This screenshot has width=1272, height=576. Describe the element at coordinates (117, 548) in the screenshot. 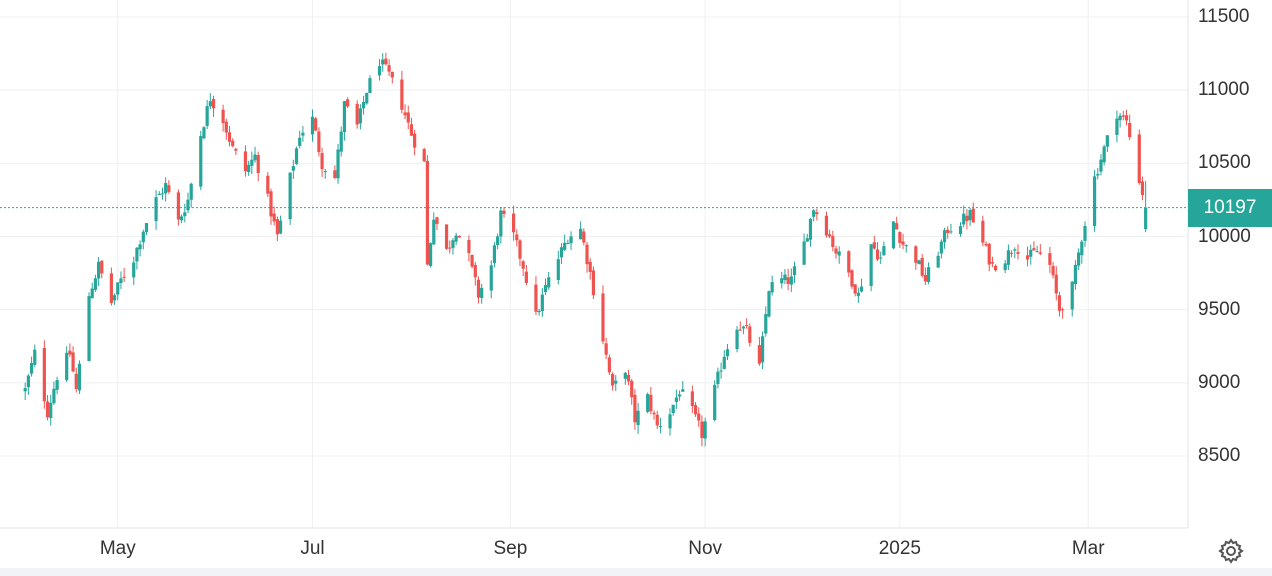

I see `x-tick-label: May` at that location.